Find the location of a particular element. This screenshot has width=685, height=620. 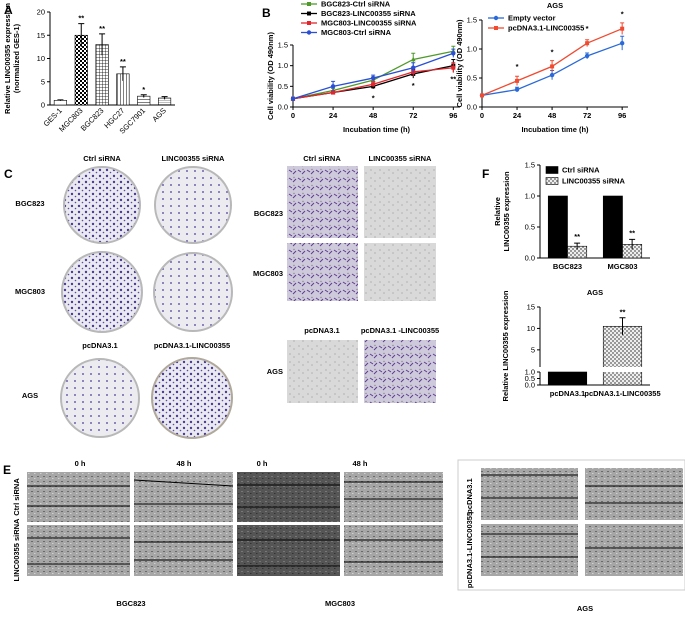

y-axis-label: LINC00355 expression is located at coordinates (506, 211).